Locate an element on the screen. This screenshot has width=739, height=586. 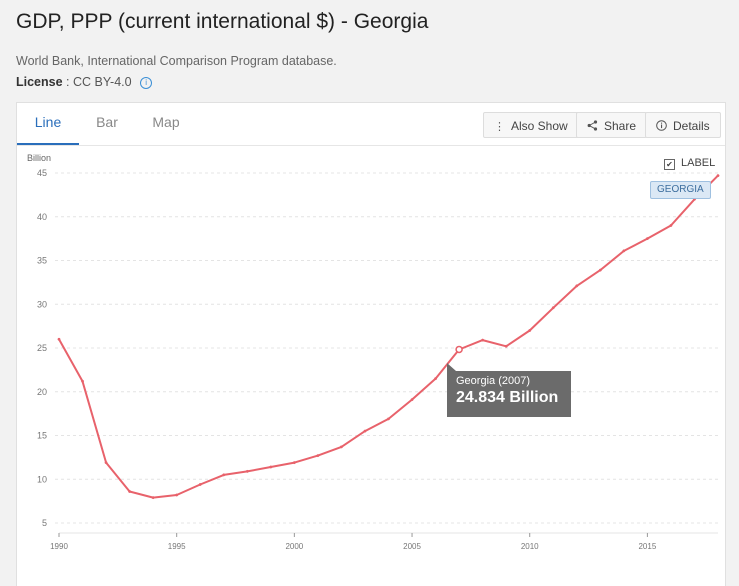
share-button: Share is located at coordinates (612, 126).